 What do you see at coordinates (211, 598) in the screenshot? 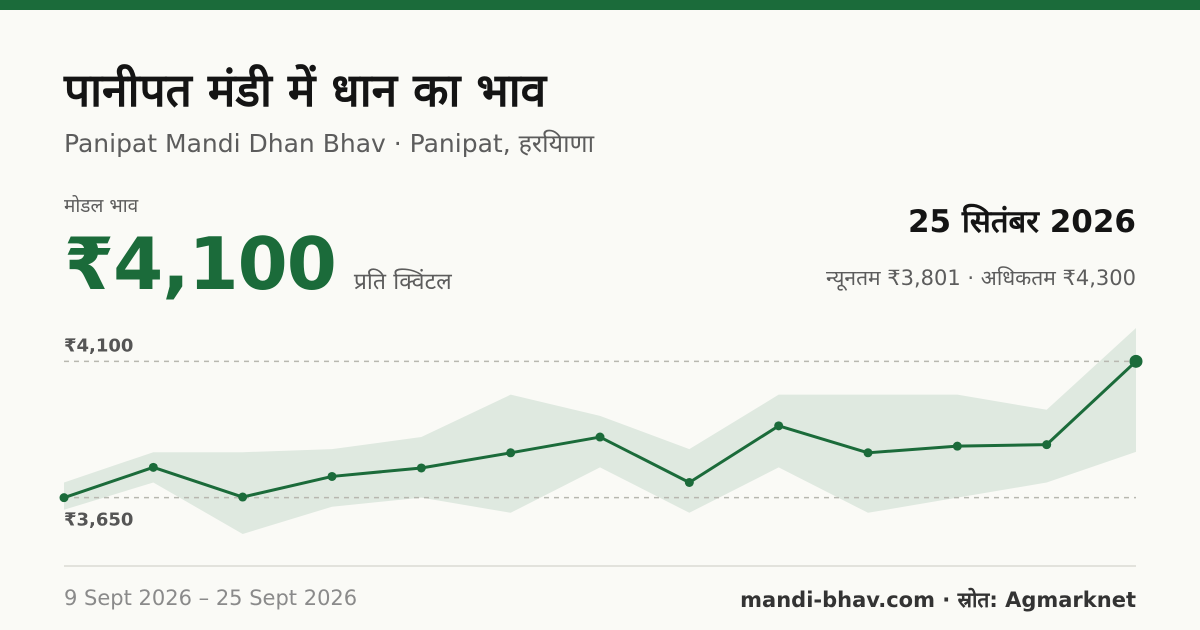
I see `footer-date-range: 9 Sept 2026 – 25 Sept 2026` at bounding box center [211, 598].